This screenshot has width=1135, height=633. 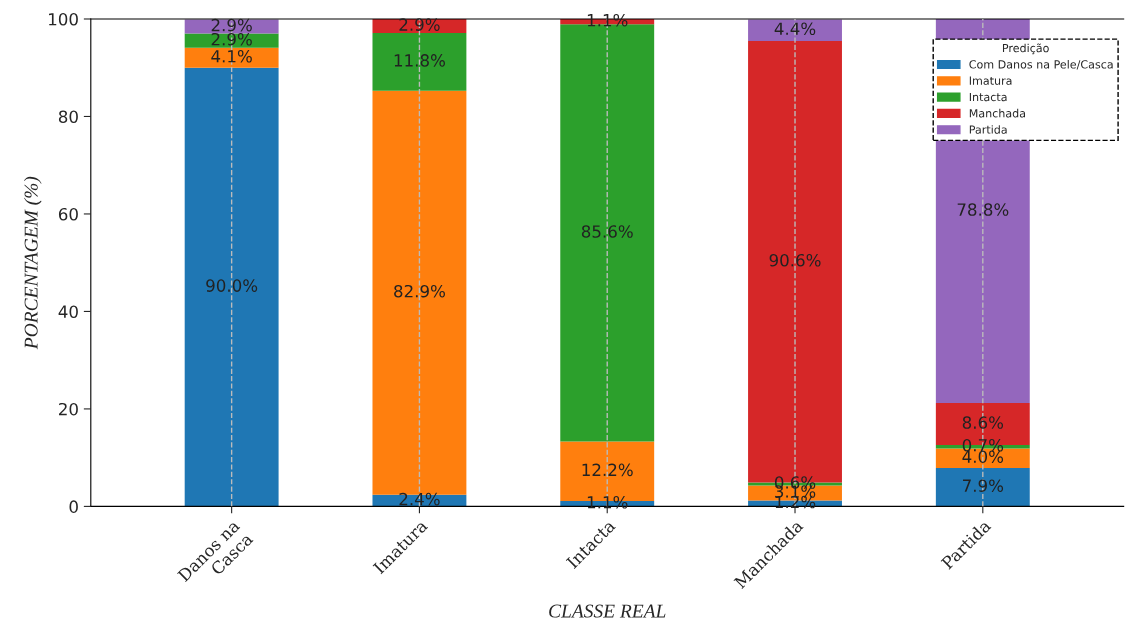 I want to click on data-label: 7.9%, so click(x=983, y=485).